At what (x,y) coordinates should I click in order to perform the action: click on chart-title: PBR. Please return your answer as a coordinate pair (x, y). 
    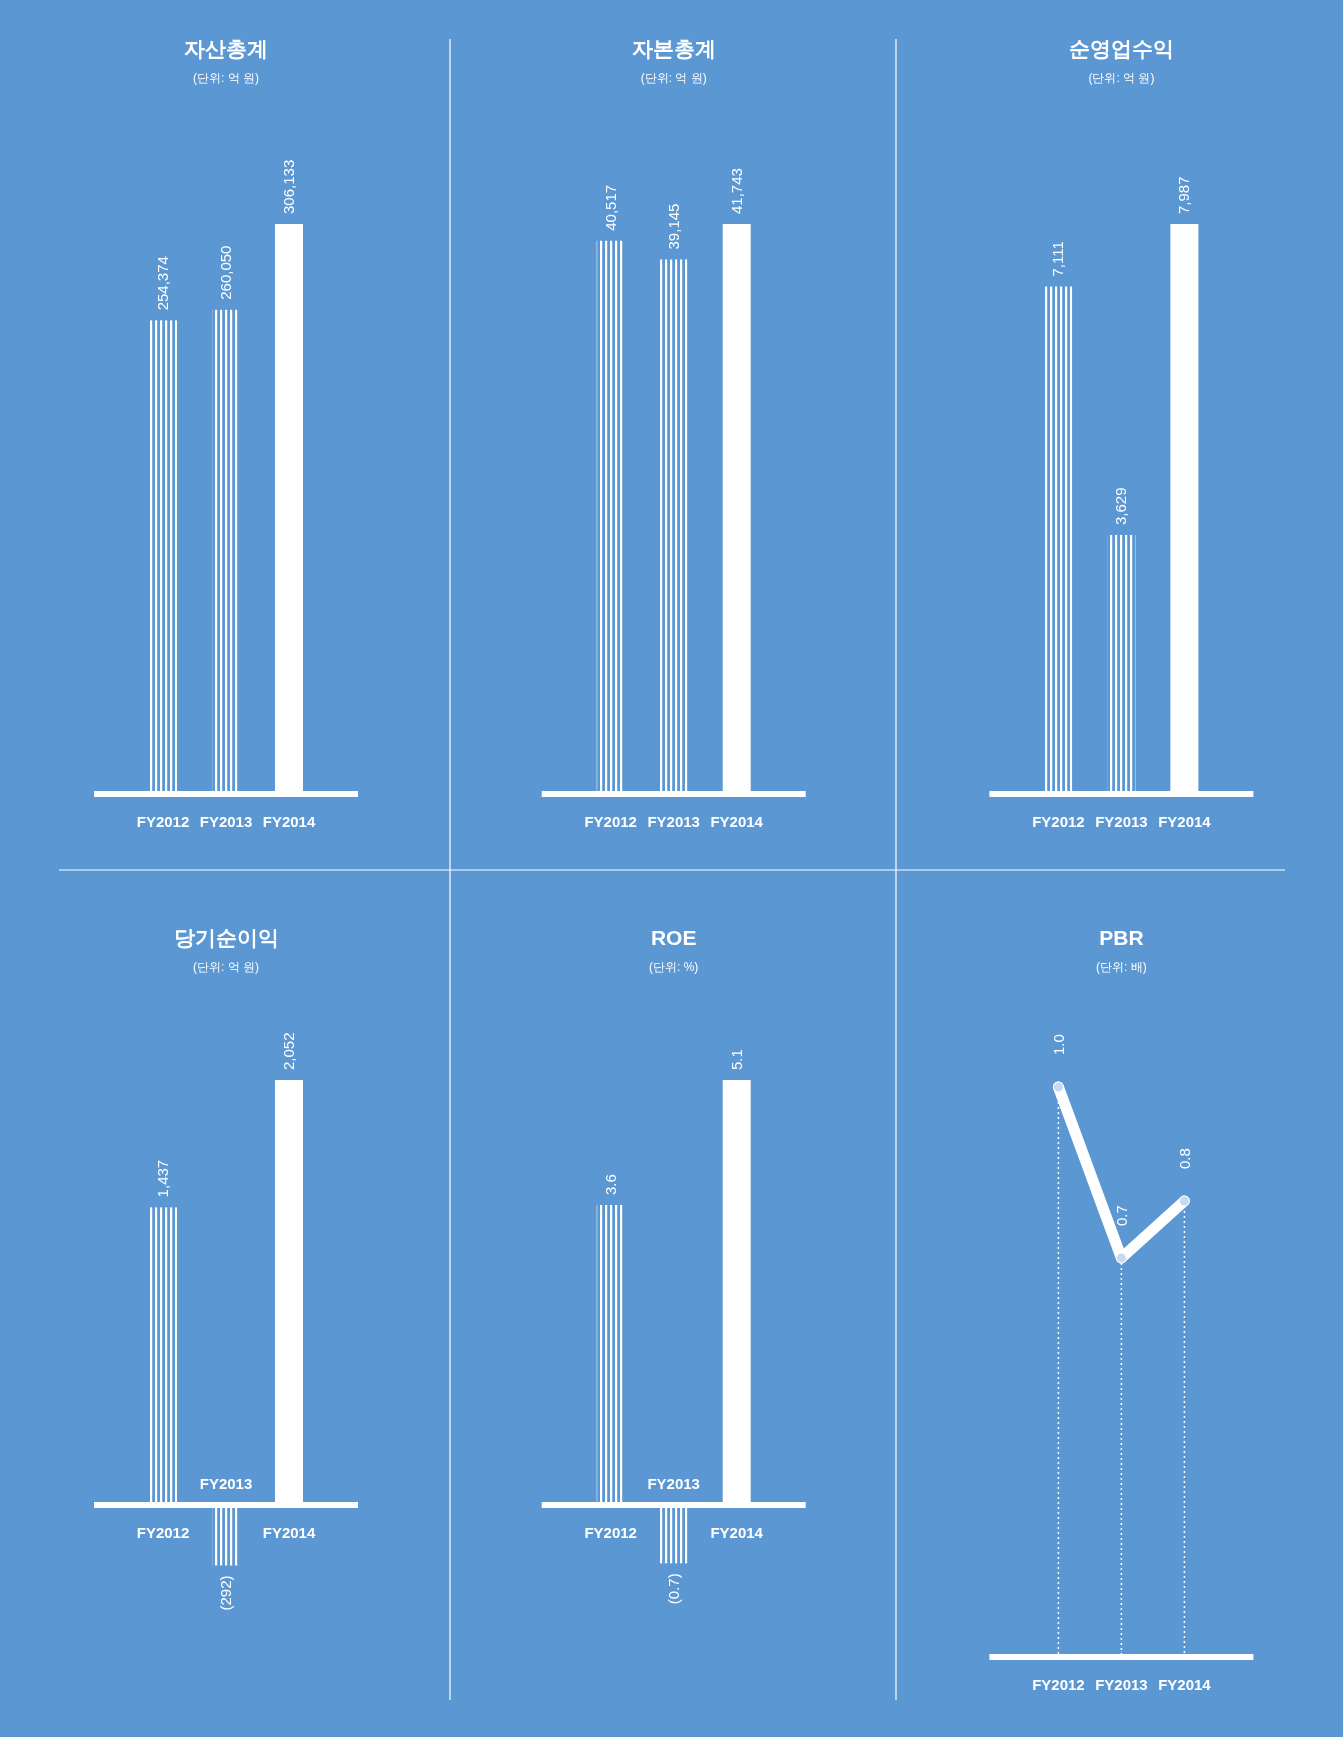
    Looking at the image, I should click on (1121, 937).